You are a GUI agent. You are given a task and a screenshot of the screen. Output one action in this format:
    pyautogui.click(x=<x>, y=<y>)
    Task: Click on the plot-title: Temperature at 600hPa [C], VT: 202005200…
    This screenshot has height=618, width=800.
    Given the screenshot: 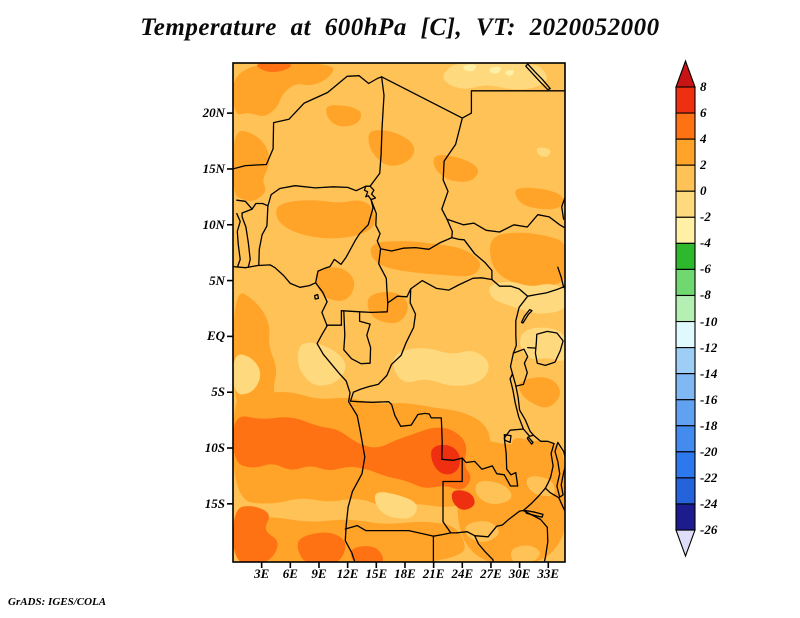 What is the action you would take?
    pyautogui.click(x=400, y=27)
    